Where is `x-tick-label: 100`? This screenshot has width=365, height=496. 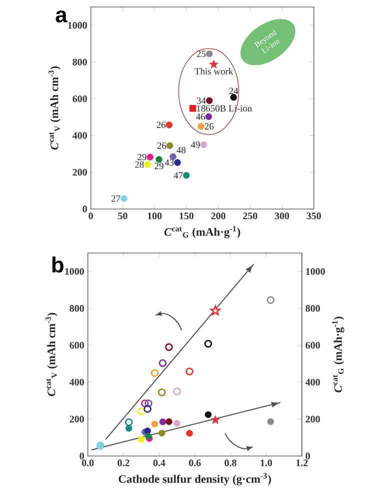 x-tick-label: 100 is located at coordinates (155, 216).